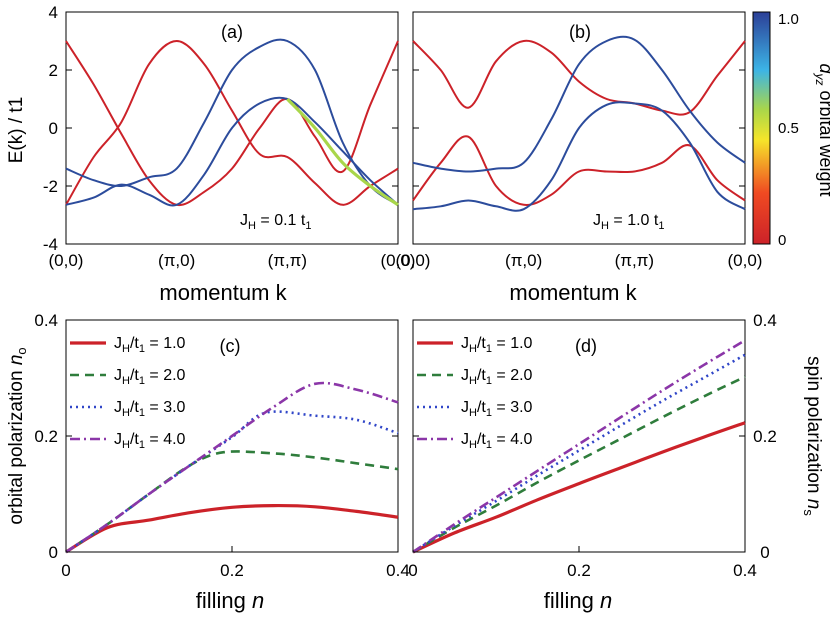  I want to click on panel-c-ytick-label: 0, so click(53, 552).